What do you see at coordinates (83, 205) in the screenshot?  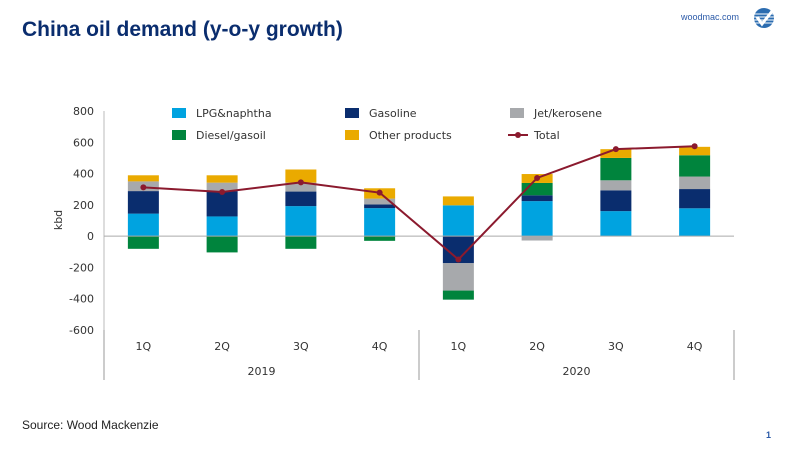 I see `y-tick-label: 200` at bounding box center [83, 205].